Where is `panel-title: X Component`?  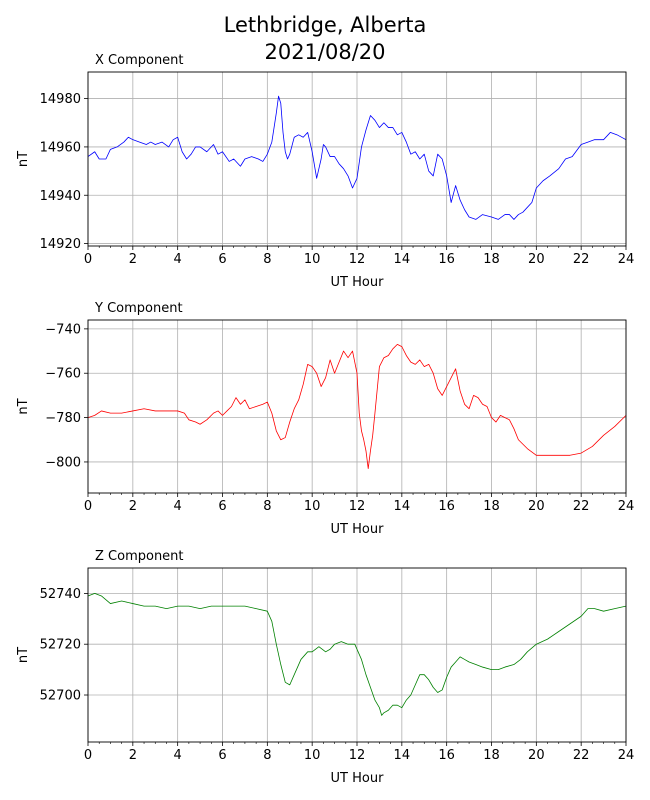 panel-title: X Component is located at coordinates (139, 60).